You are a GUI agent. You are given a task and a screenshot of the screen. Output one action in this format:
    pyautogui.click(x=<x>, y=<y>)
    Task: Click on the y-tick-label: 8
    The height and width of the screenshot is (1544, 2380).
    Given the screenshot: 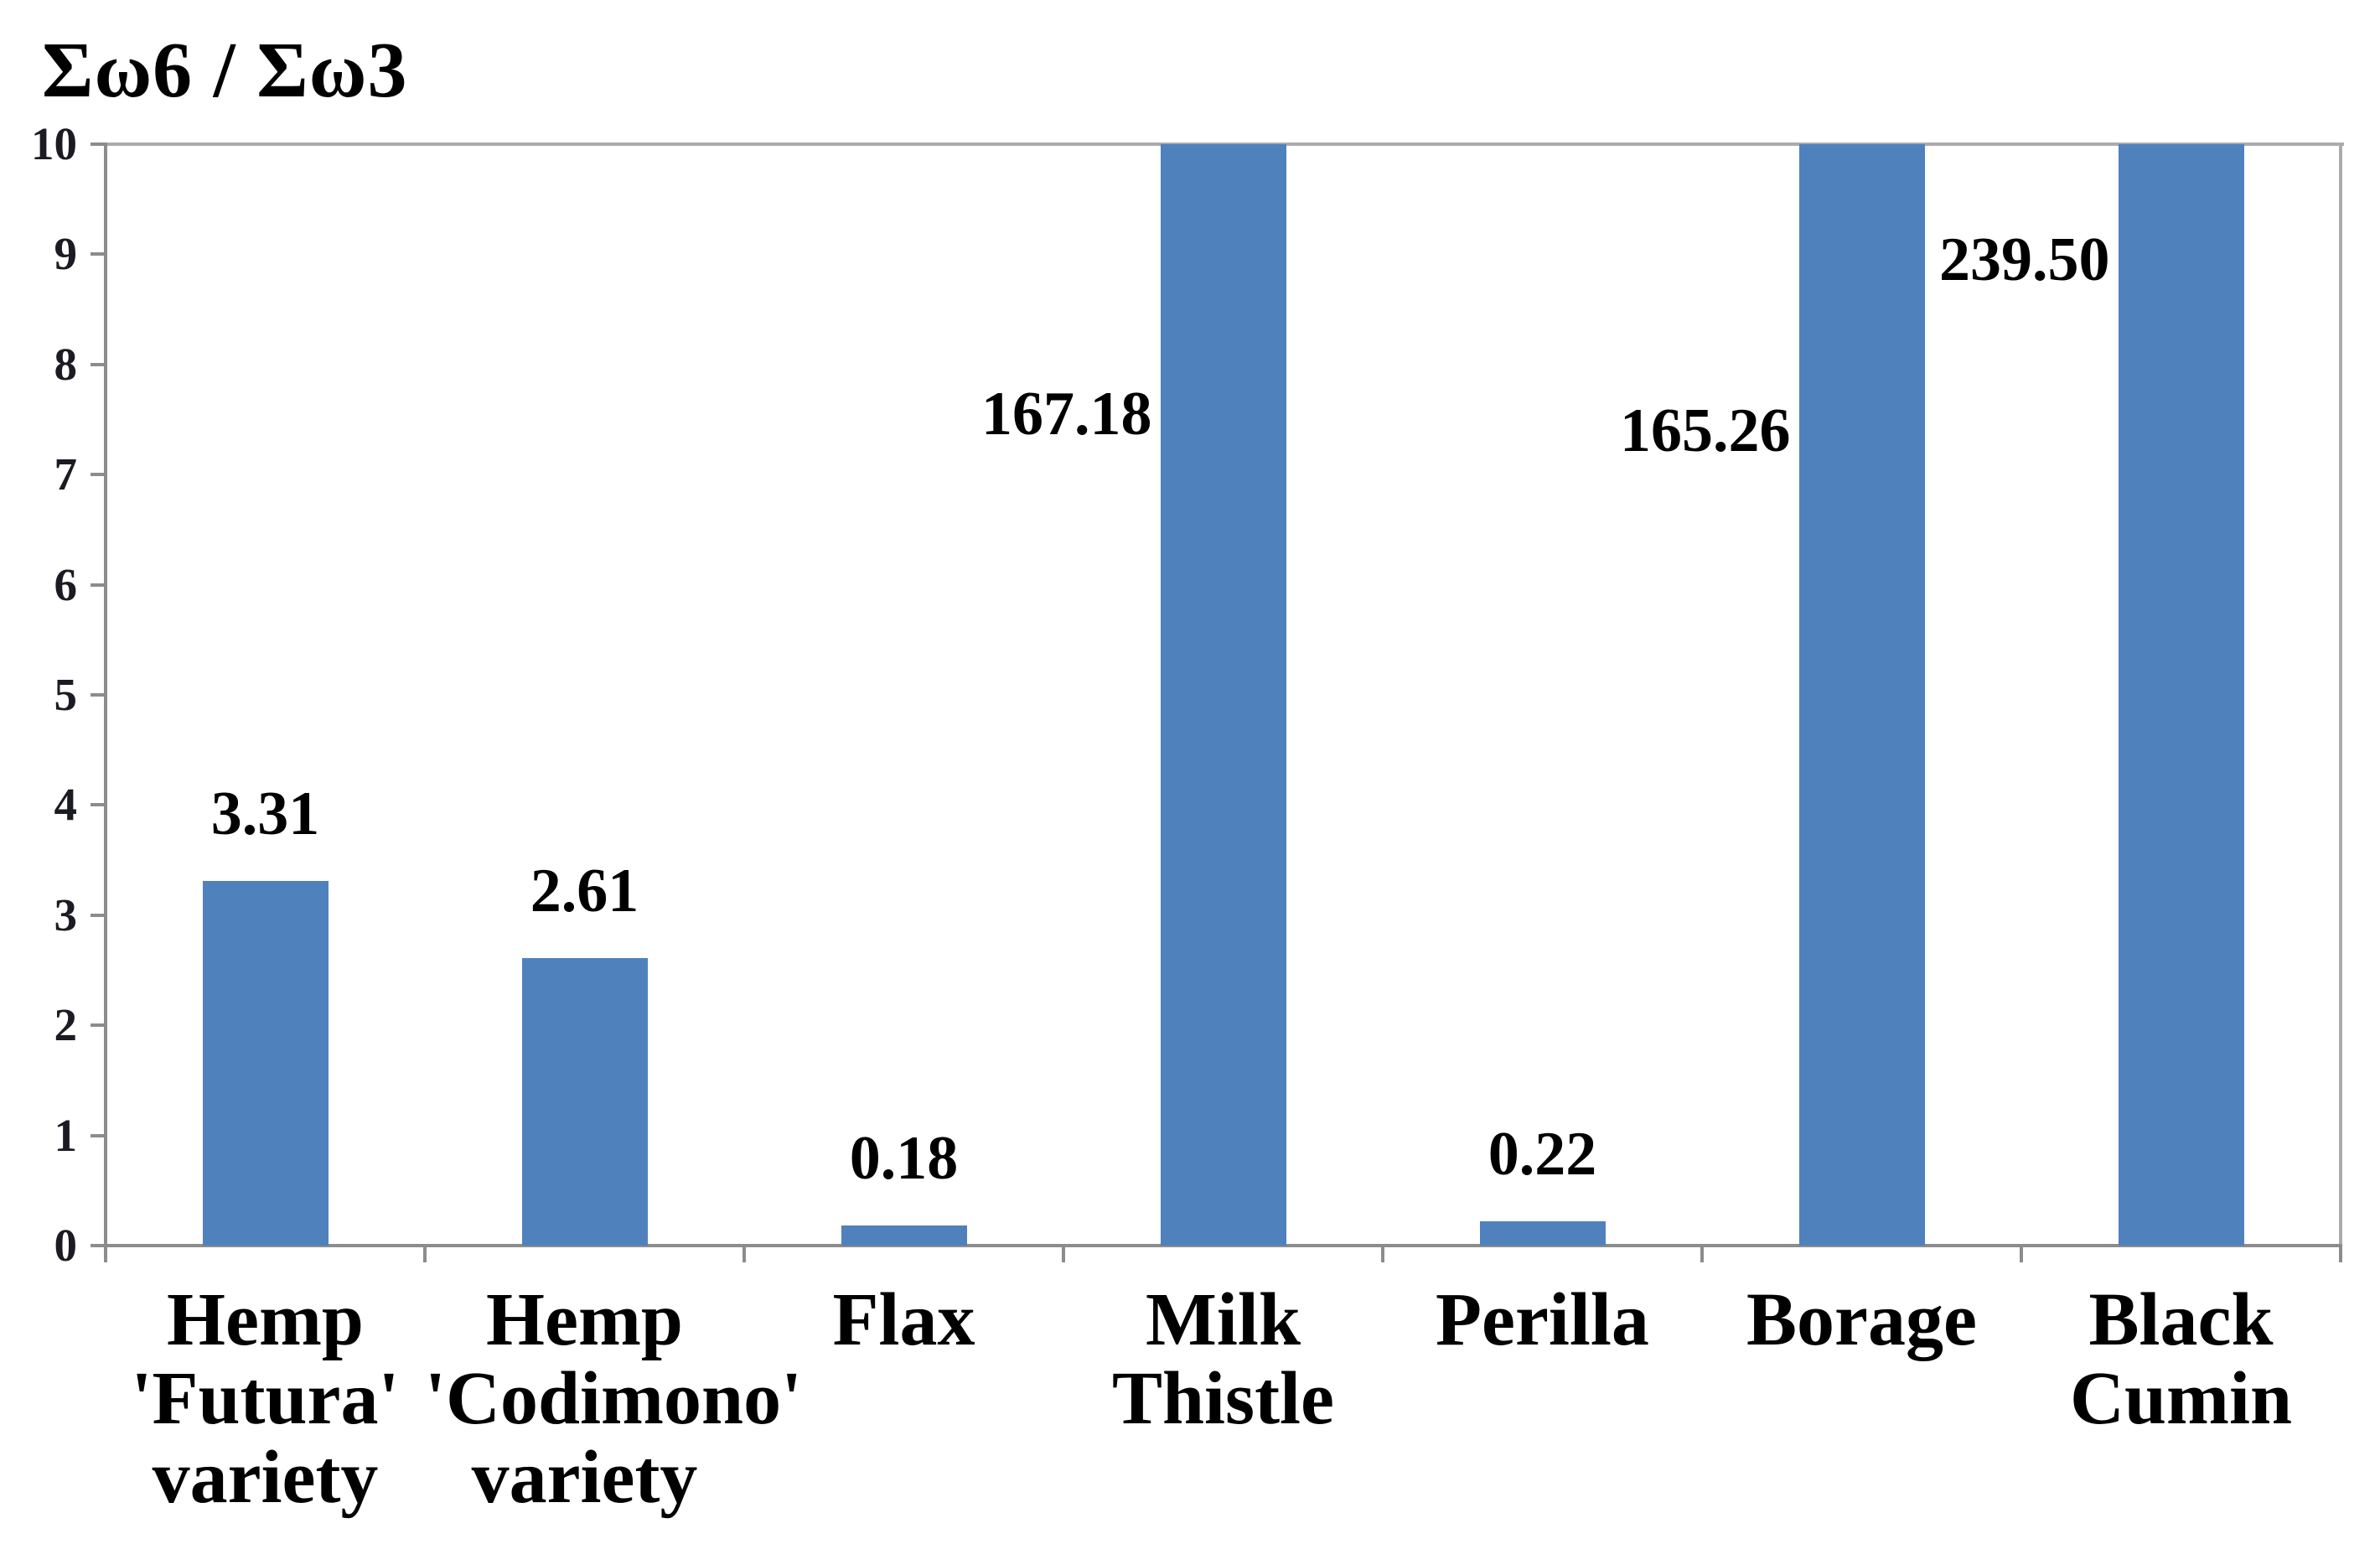 What is the action you would take?
    pyautogui.click(x=66, y=364)
    